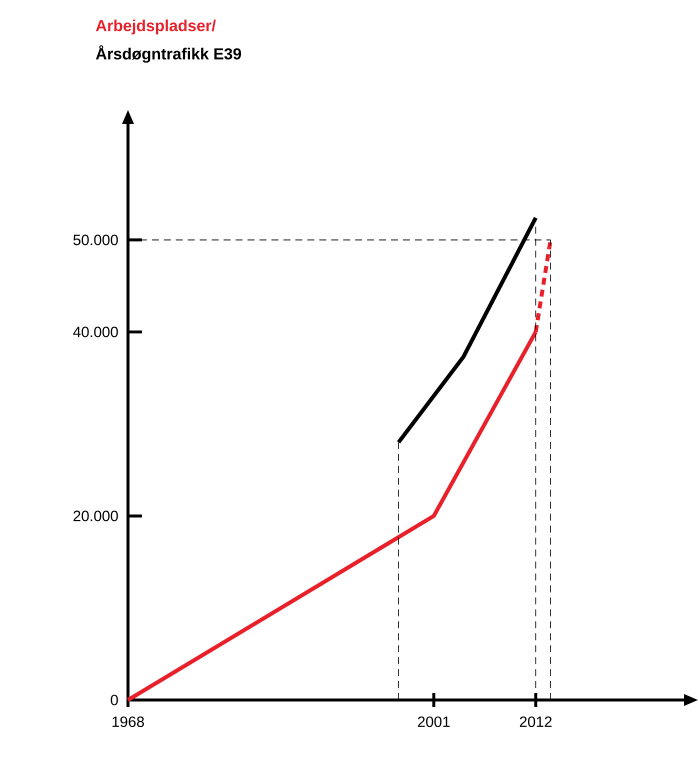 This screenshot has width=699, height=767. Describe the element at coordinates (95, 332) in the screenshot. I see `y-tick-label: 40.000` at that location.